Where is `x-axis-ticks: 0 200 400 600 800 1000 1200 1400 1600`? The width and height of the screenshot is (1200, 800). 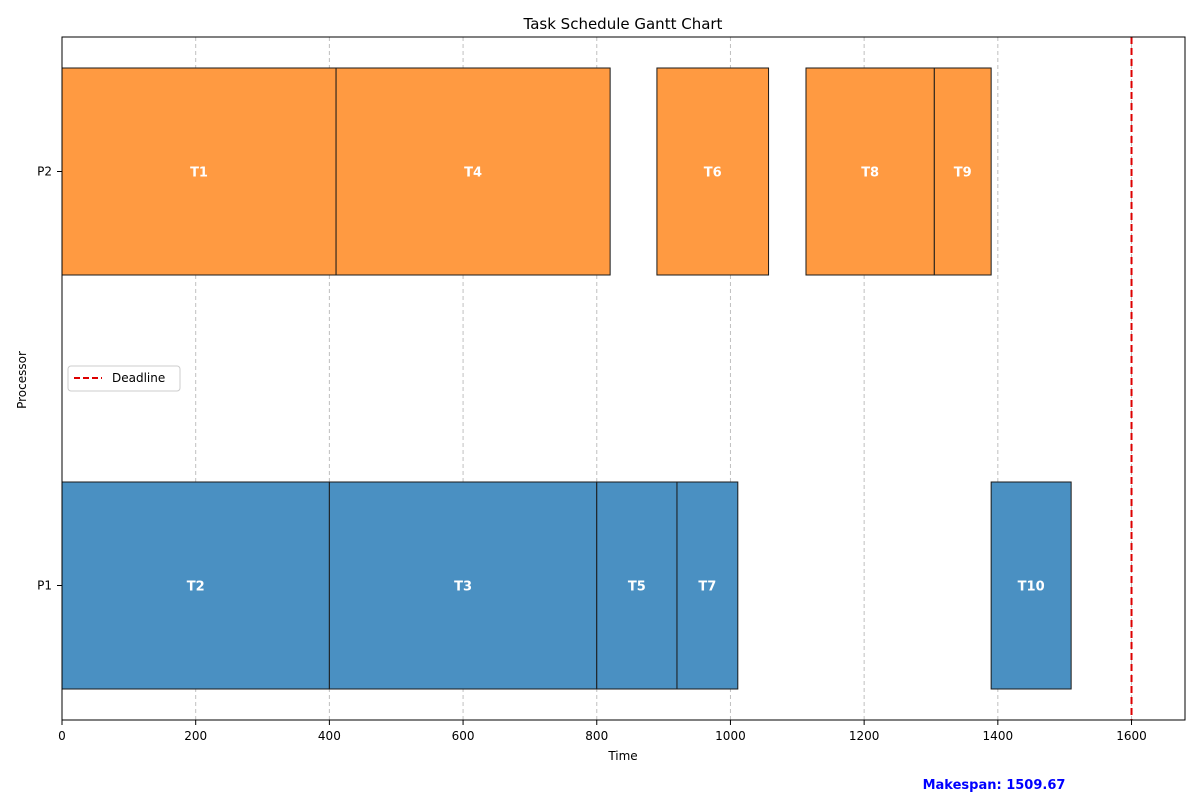
x-axis-ticks: 0 200 400 600 800 1000 1200 1400 1600 is located at coordinates (602, 731).